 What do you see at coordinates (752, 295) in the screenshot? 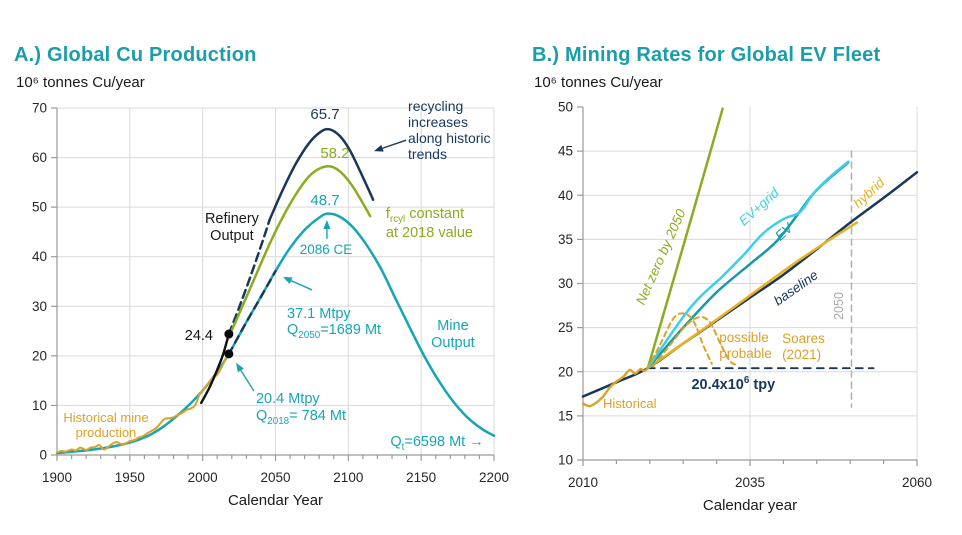
I see `series-hybrid` at bounding box center [752, 295].